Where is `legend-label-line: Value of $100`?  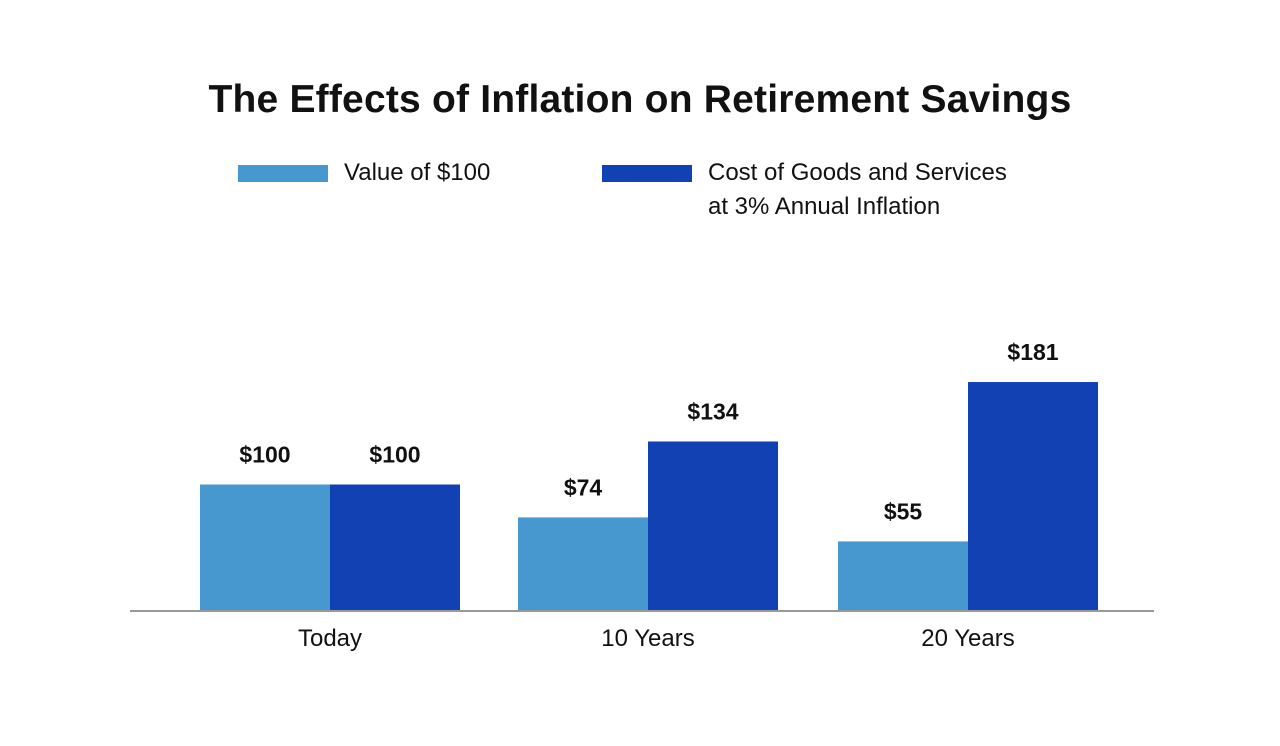 legend-label-line: Value of $100 is located at coordinates (417, 172).